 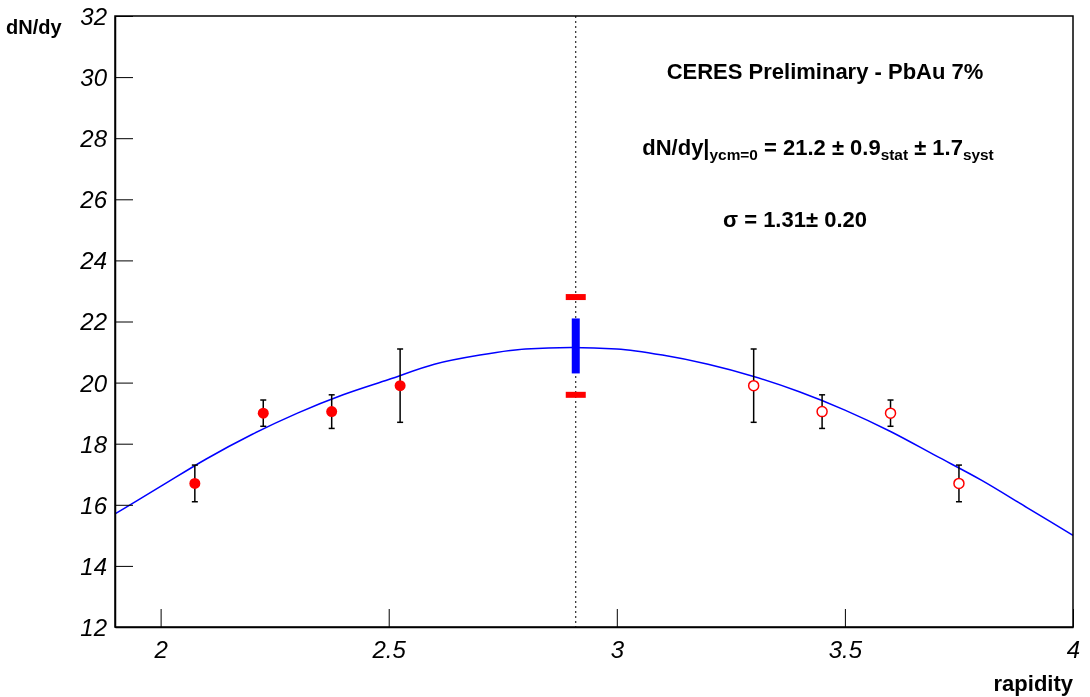 What do you see at coordinates (845, 650) in the screenshot?
I see `x-tick-label: 3.5` at bounding box center [845, 650].